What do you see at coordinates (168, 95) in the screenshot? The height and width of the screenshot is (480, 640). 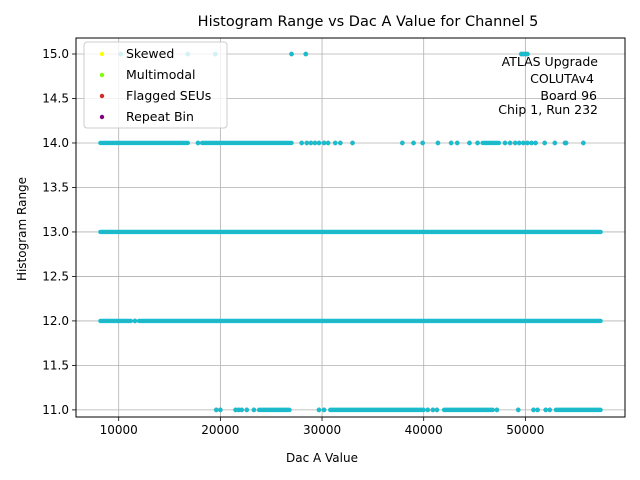 I see `legend-label-flagged-seus: Flagged SEUs` at bounding box center [168, 95].